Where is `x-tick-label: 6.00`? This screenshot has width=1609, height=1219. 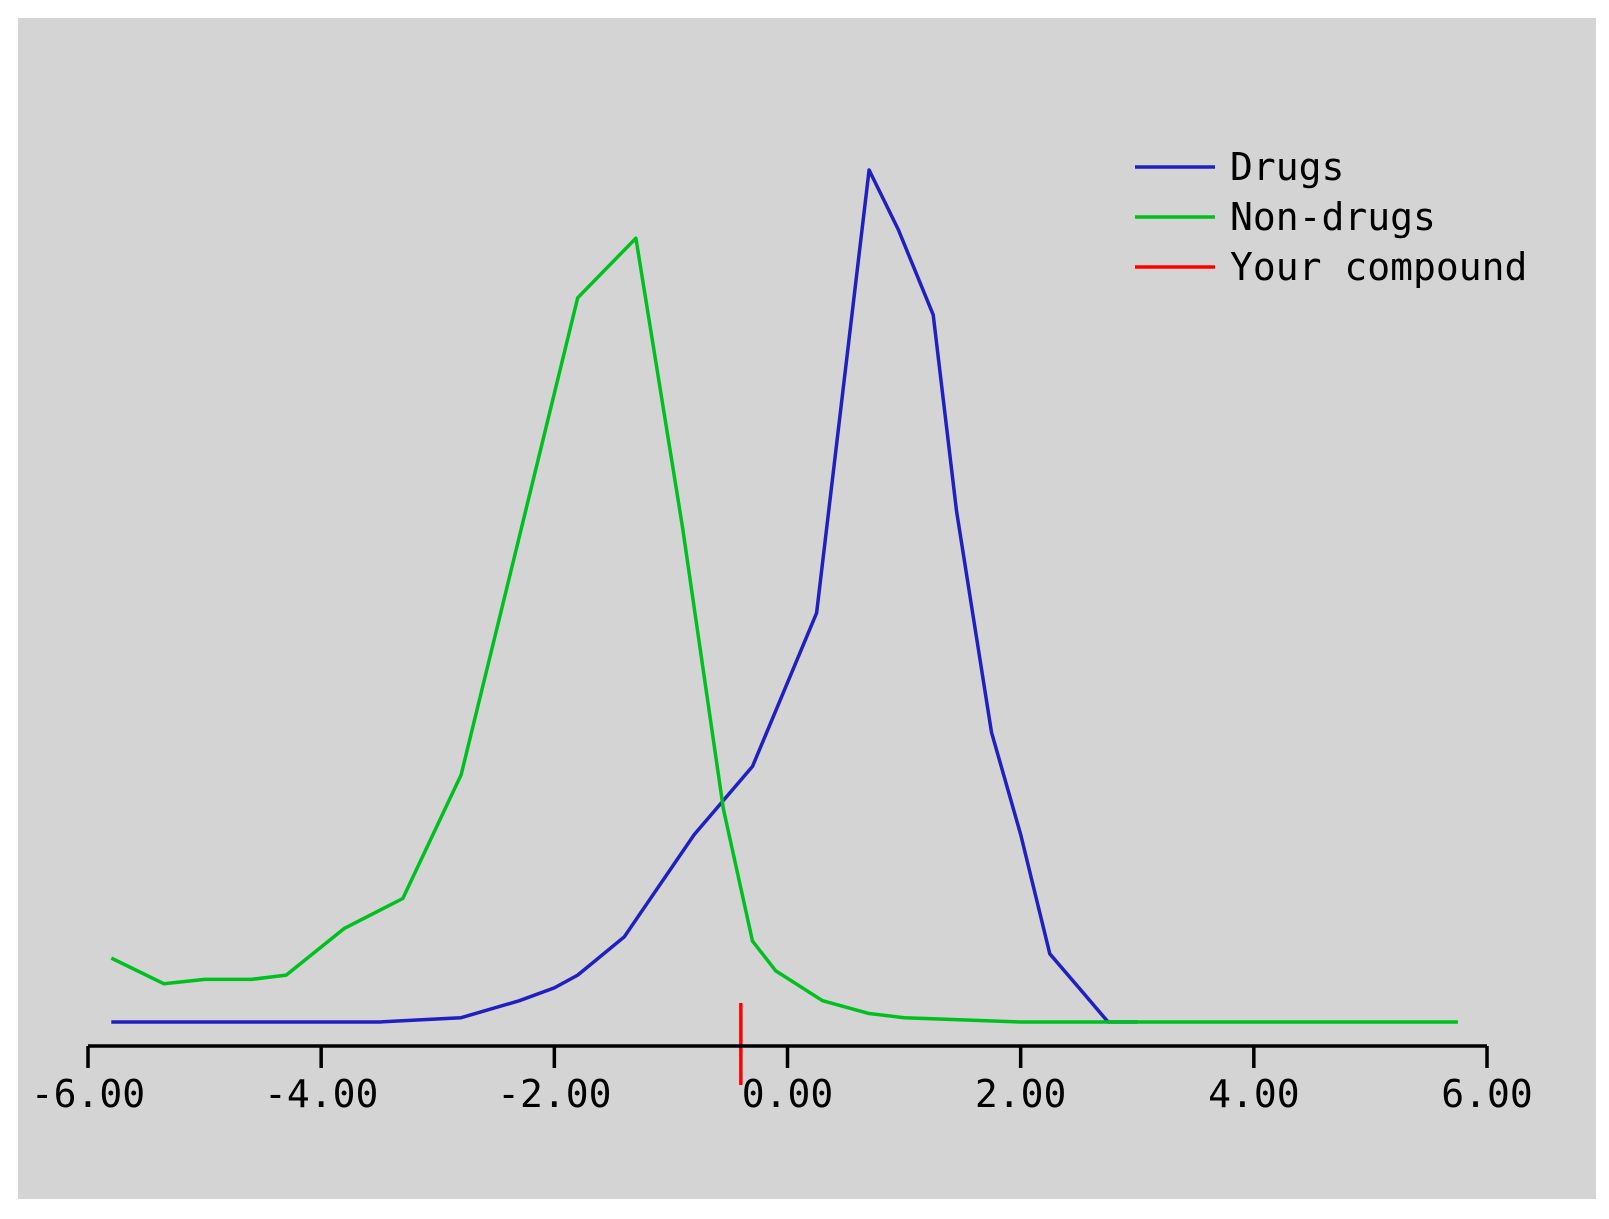
x-tick-label: 6.00 is located at coordinates (1487, 1094).